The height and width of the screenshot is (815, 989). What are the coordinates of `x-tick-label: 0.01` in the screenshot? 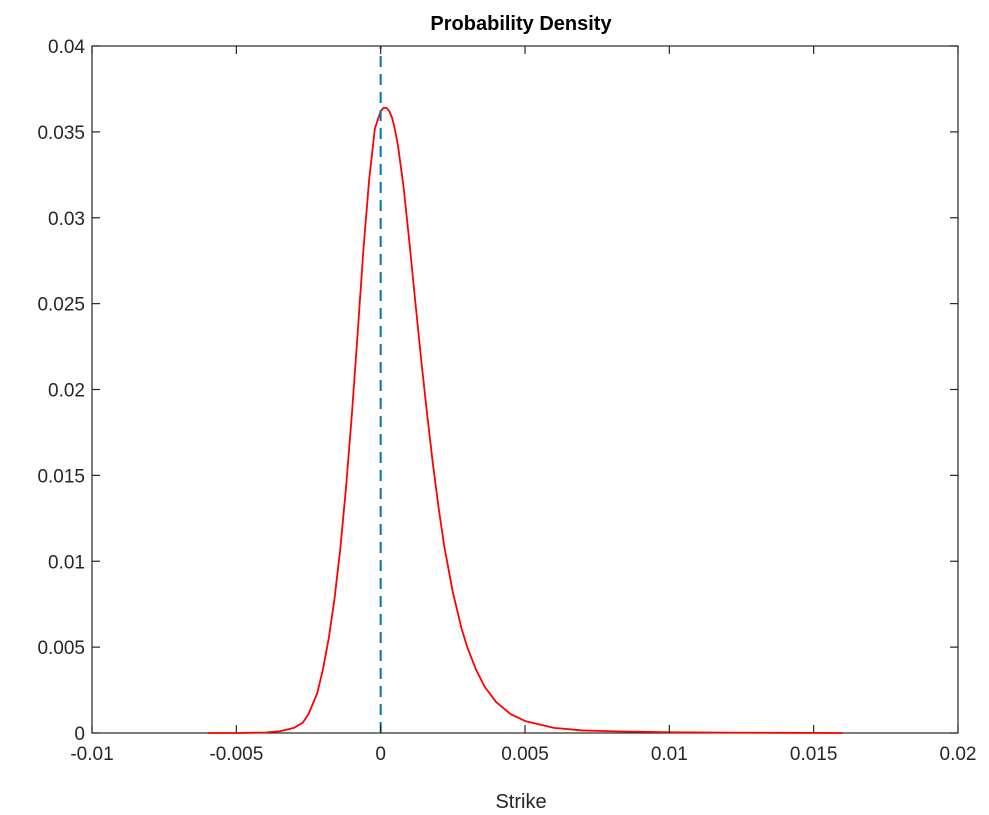 It's located at (669, 754).